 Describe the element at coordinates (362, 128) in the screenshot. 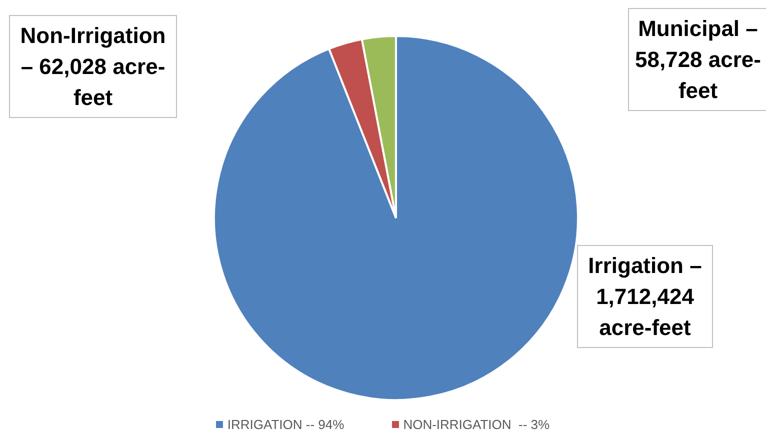

I see `pie-slice` at that location.